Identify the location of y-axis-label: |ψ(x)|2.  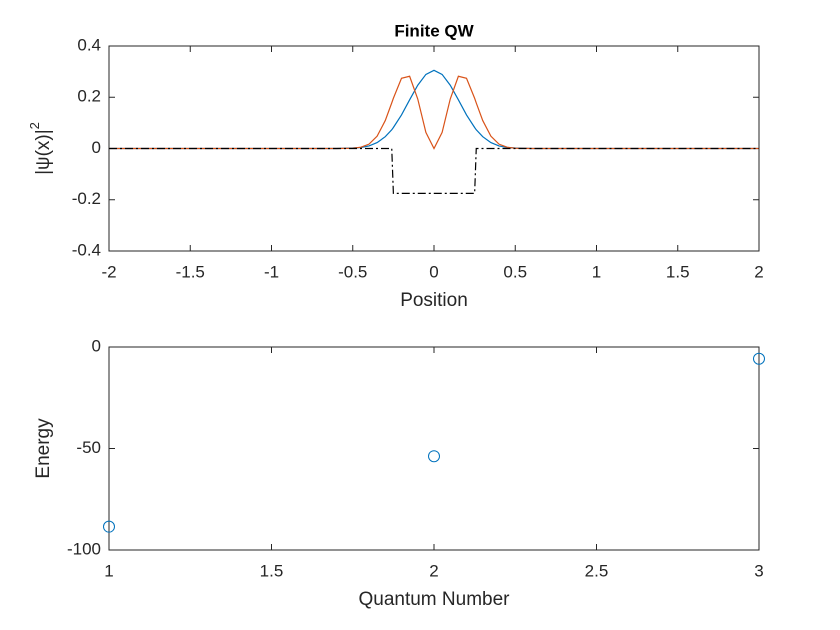
(40, 148).